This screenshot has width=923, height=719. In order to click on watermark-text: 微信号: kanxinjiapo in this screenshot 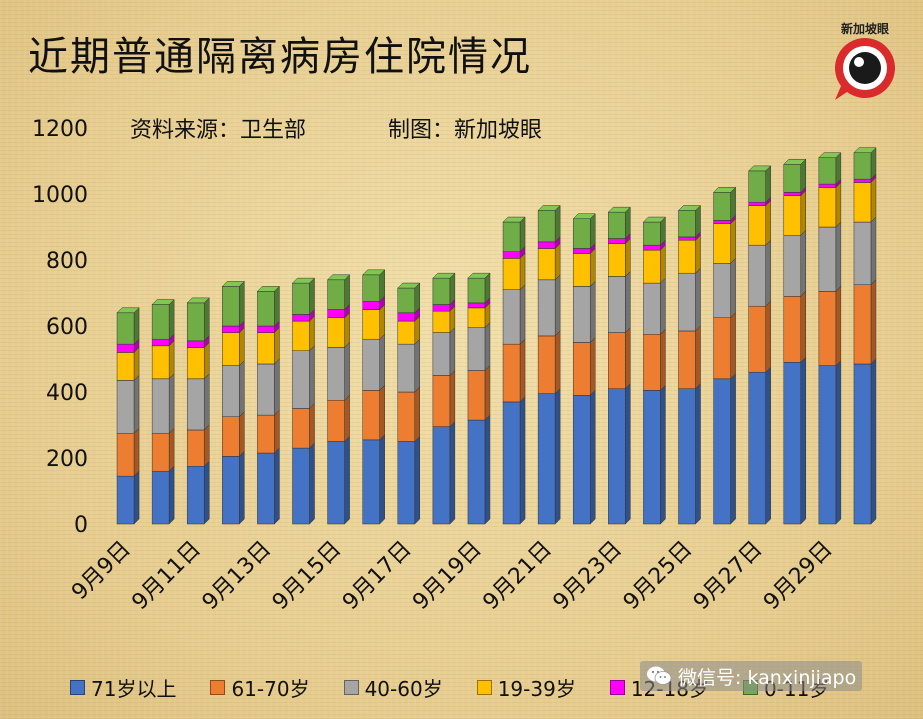, I will do `click(767, 677)`.